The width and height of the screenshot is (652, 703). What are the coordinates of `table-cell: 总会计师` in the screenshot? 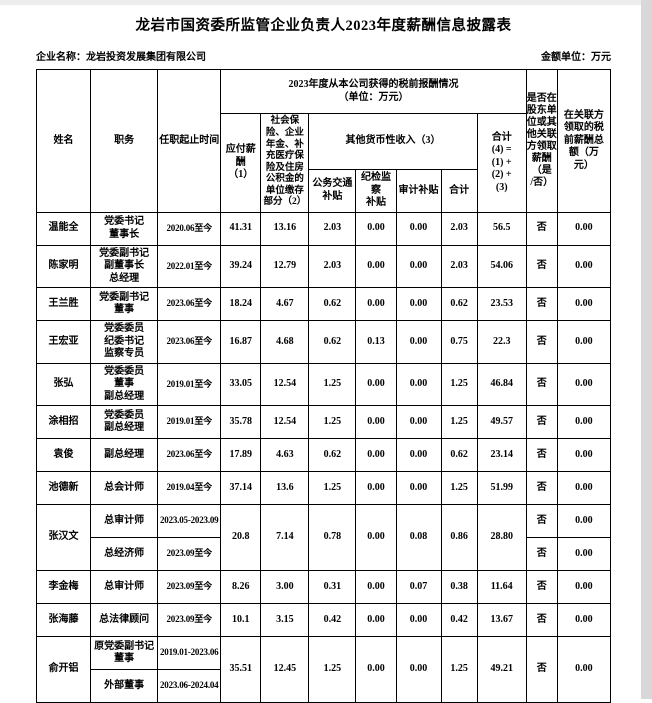 It's located at (124, 488).